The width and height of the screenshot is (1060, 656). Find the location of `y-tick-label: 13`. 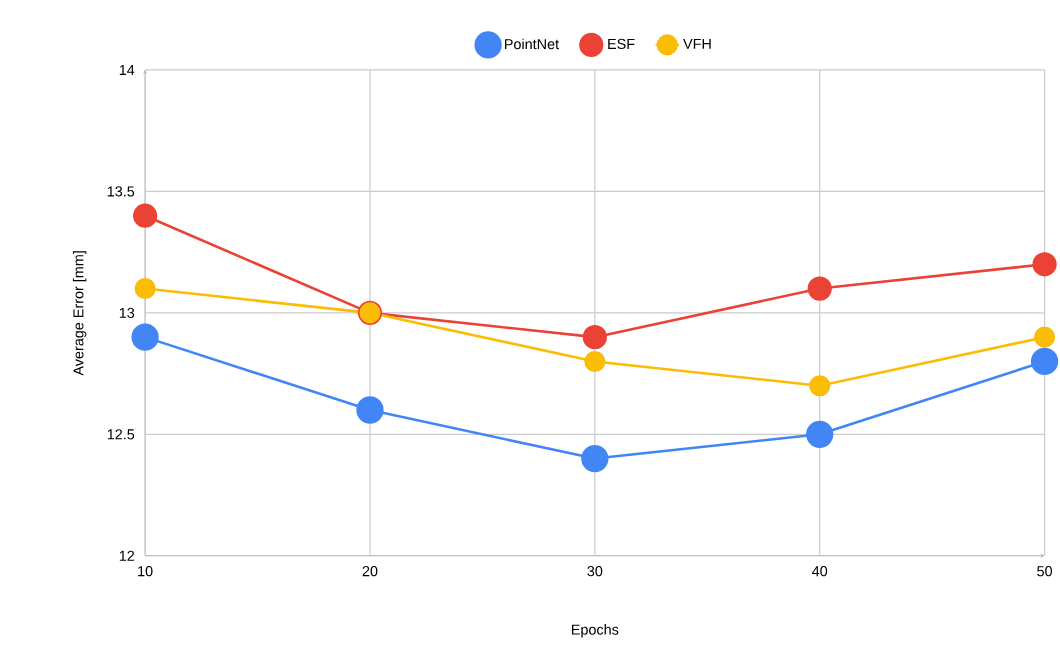

y-tick-label: 13 is located at coordinates (127, 313).